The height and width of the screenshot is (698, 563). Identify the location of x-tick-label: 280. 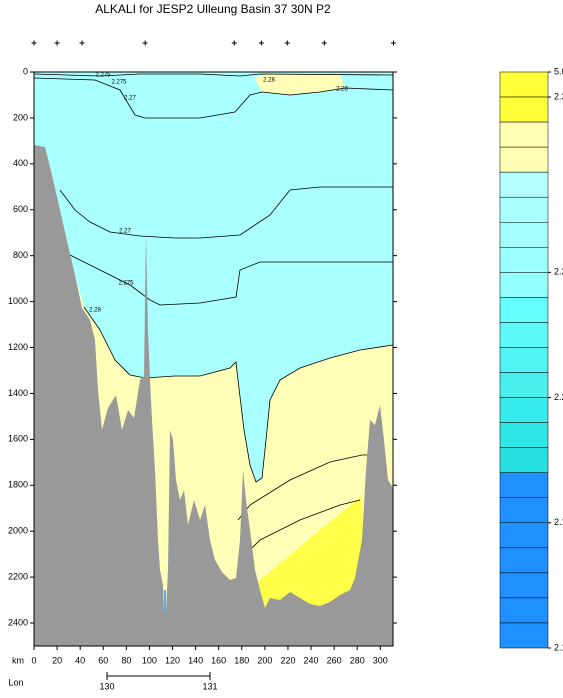
(357, 660).